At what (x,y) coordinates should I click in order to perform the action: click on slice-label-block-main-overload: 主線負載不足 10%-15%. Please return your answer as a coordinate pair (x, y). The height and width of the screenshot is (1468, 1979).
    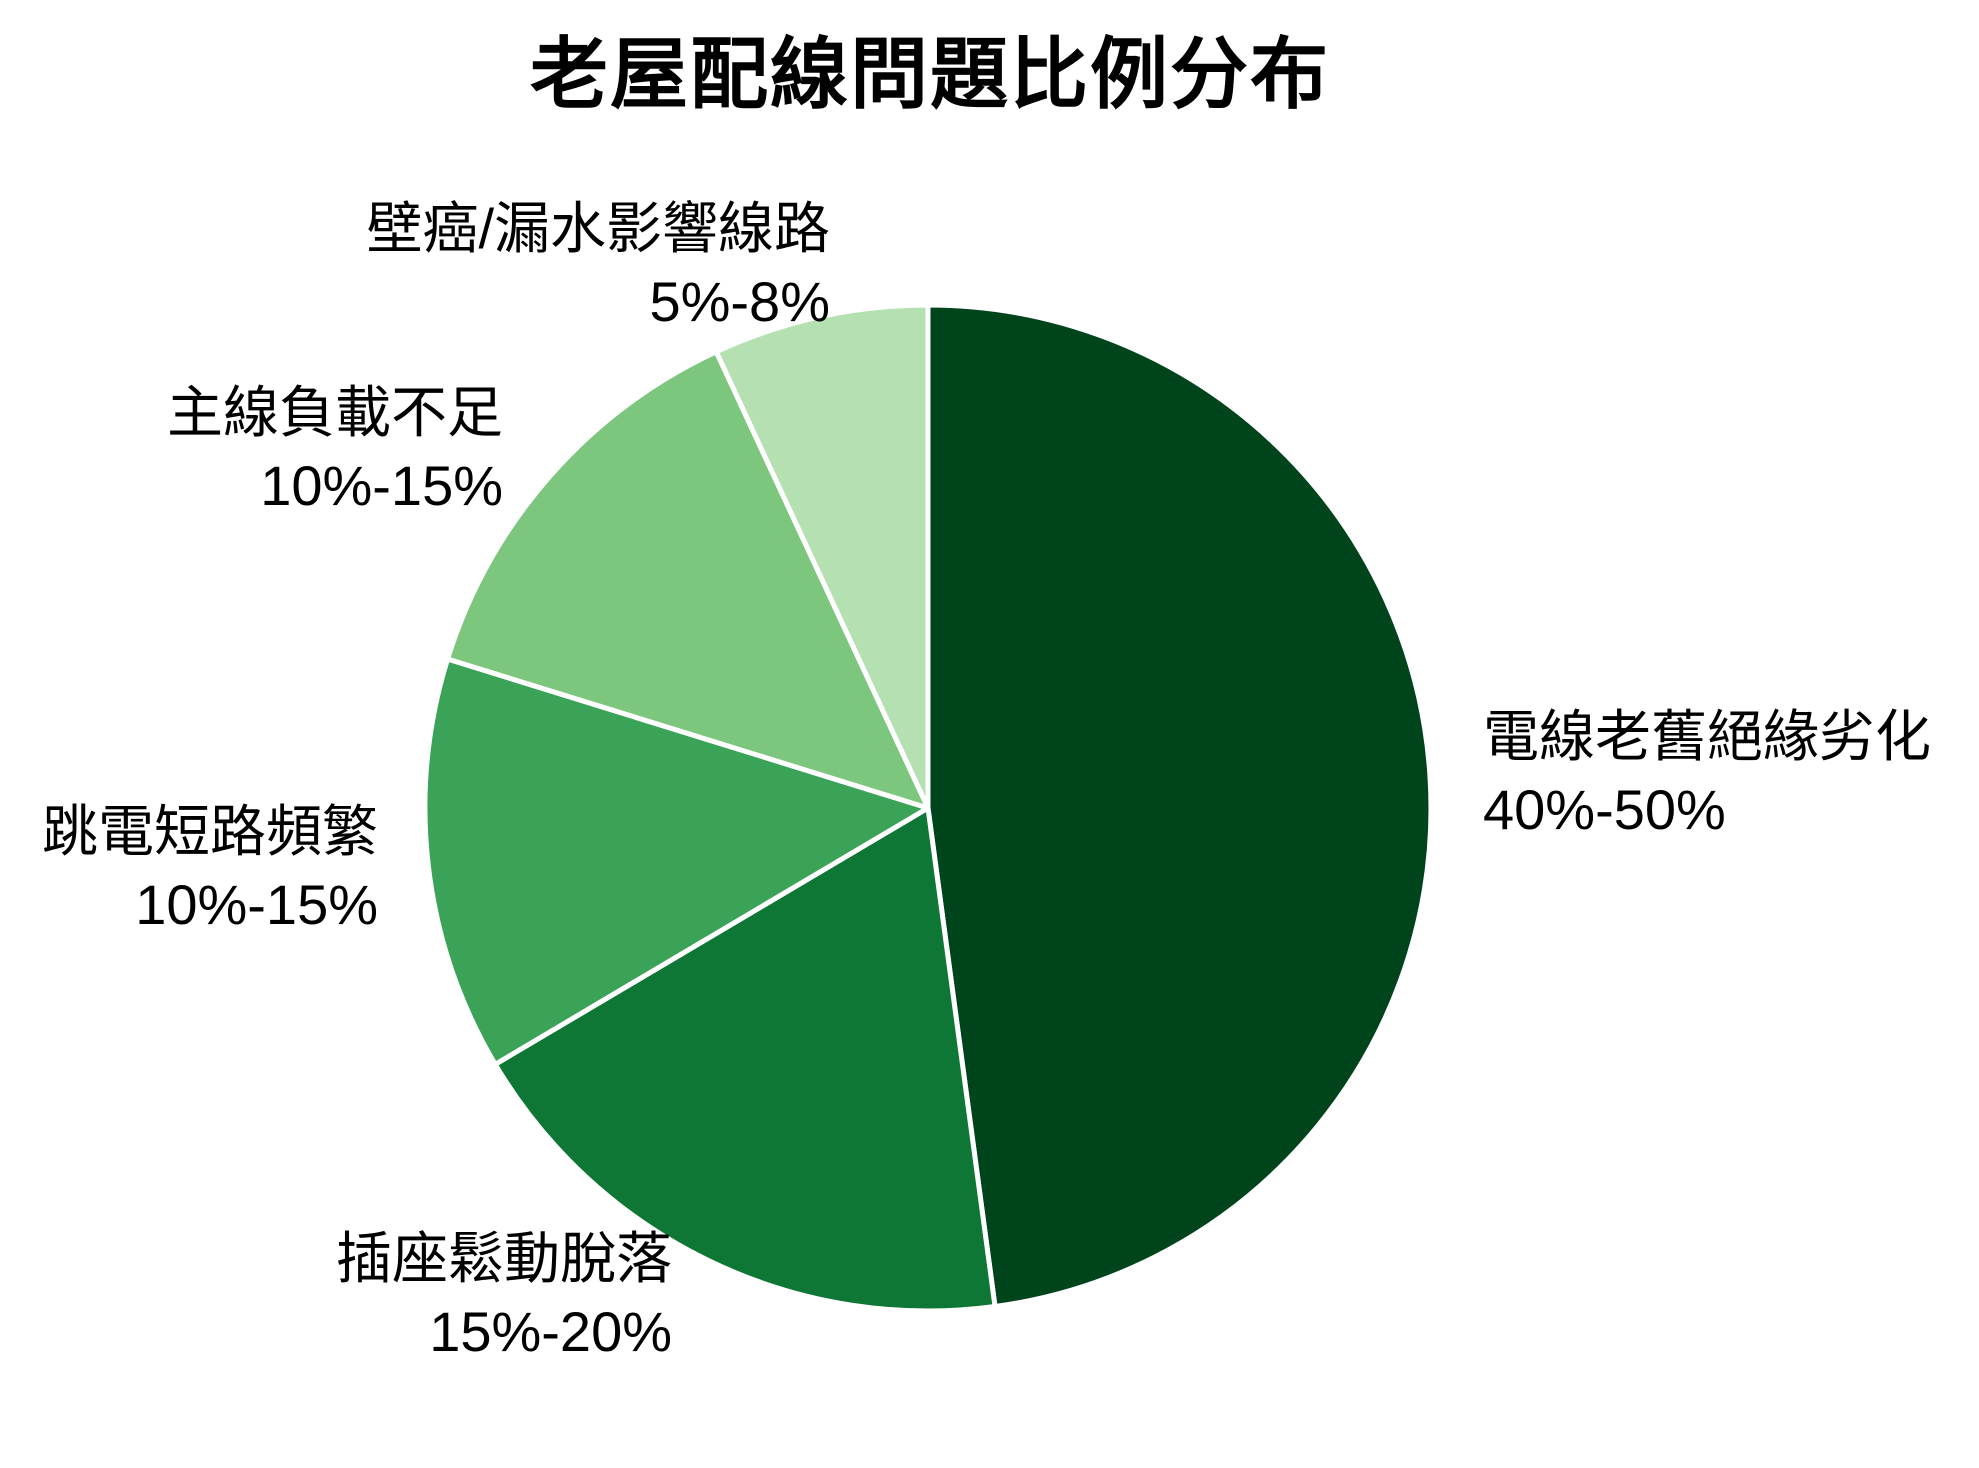
    Looking at the image, I should click on (335, 449).